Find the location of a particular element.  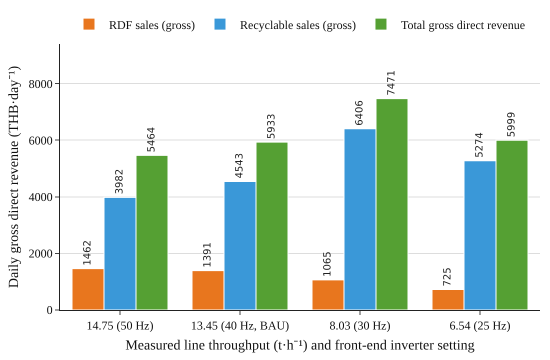

x-tick-label: 6.54 (25 Hz) is located at coordinates (480, 325).